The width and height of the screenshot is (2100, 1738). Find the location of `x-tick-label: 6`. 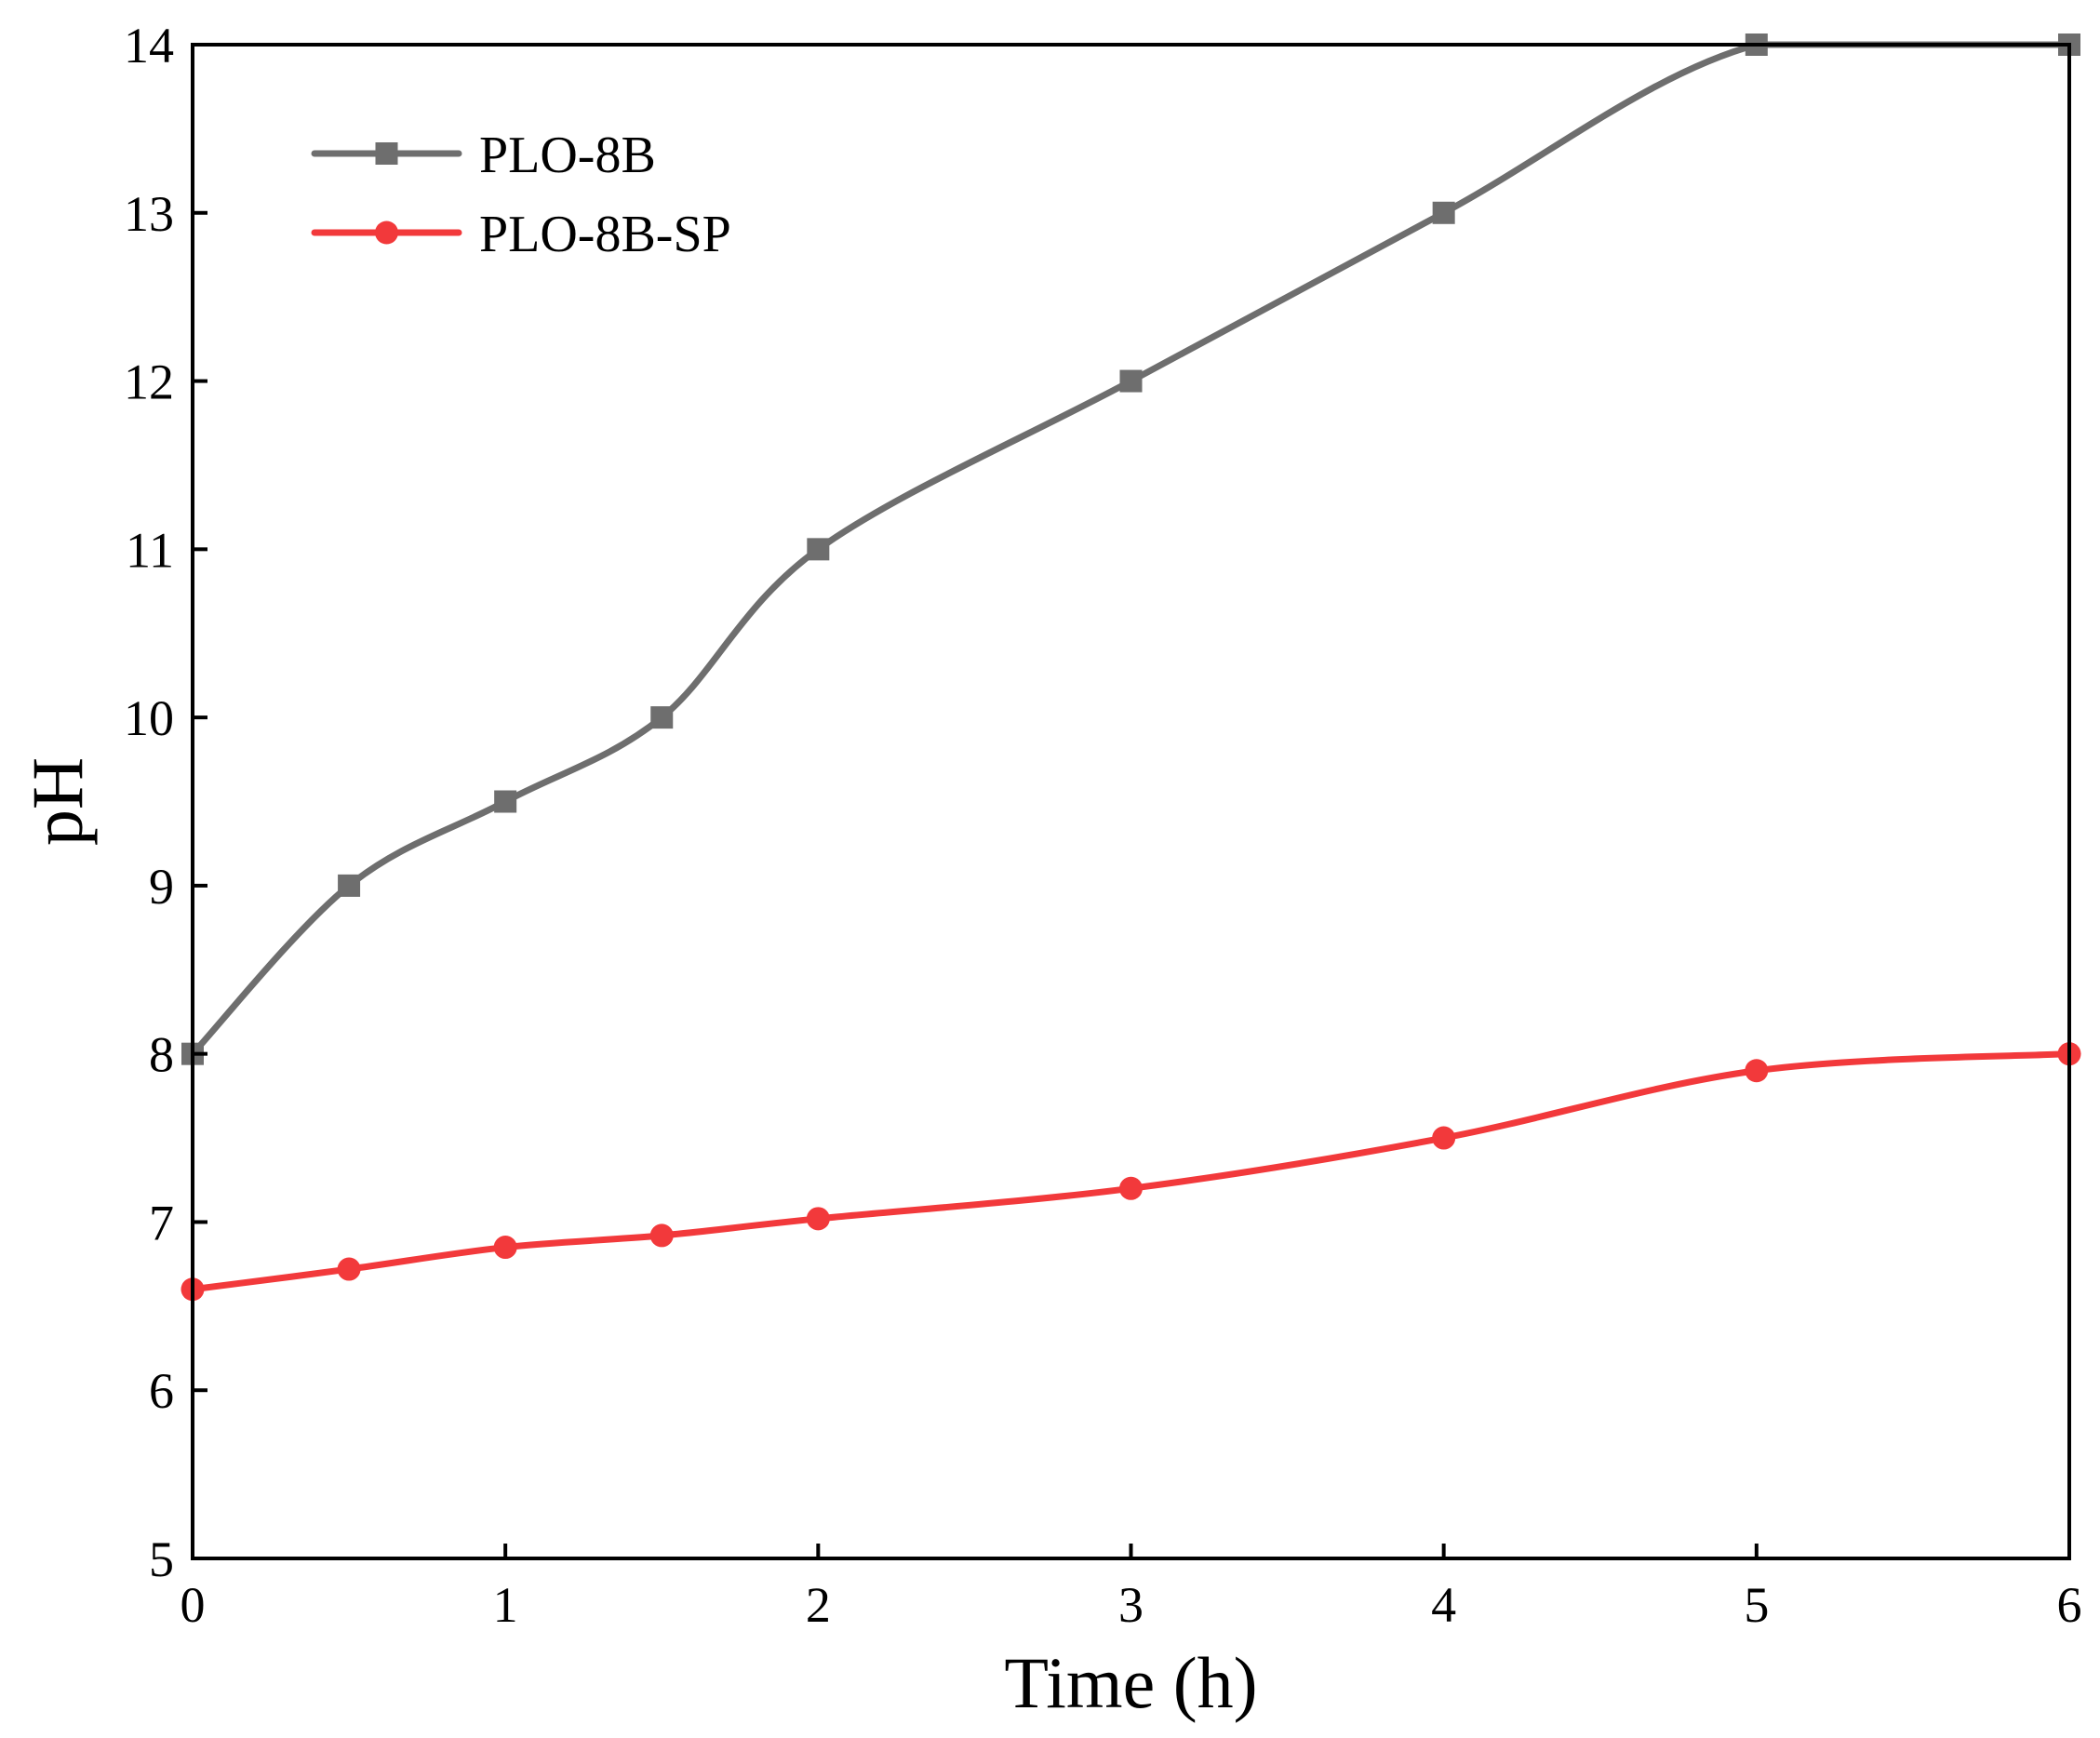

x-tick-label: 6 is located at coordinates (2069, 1605).